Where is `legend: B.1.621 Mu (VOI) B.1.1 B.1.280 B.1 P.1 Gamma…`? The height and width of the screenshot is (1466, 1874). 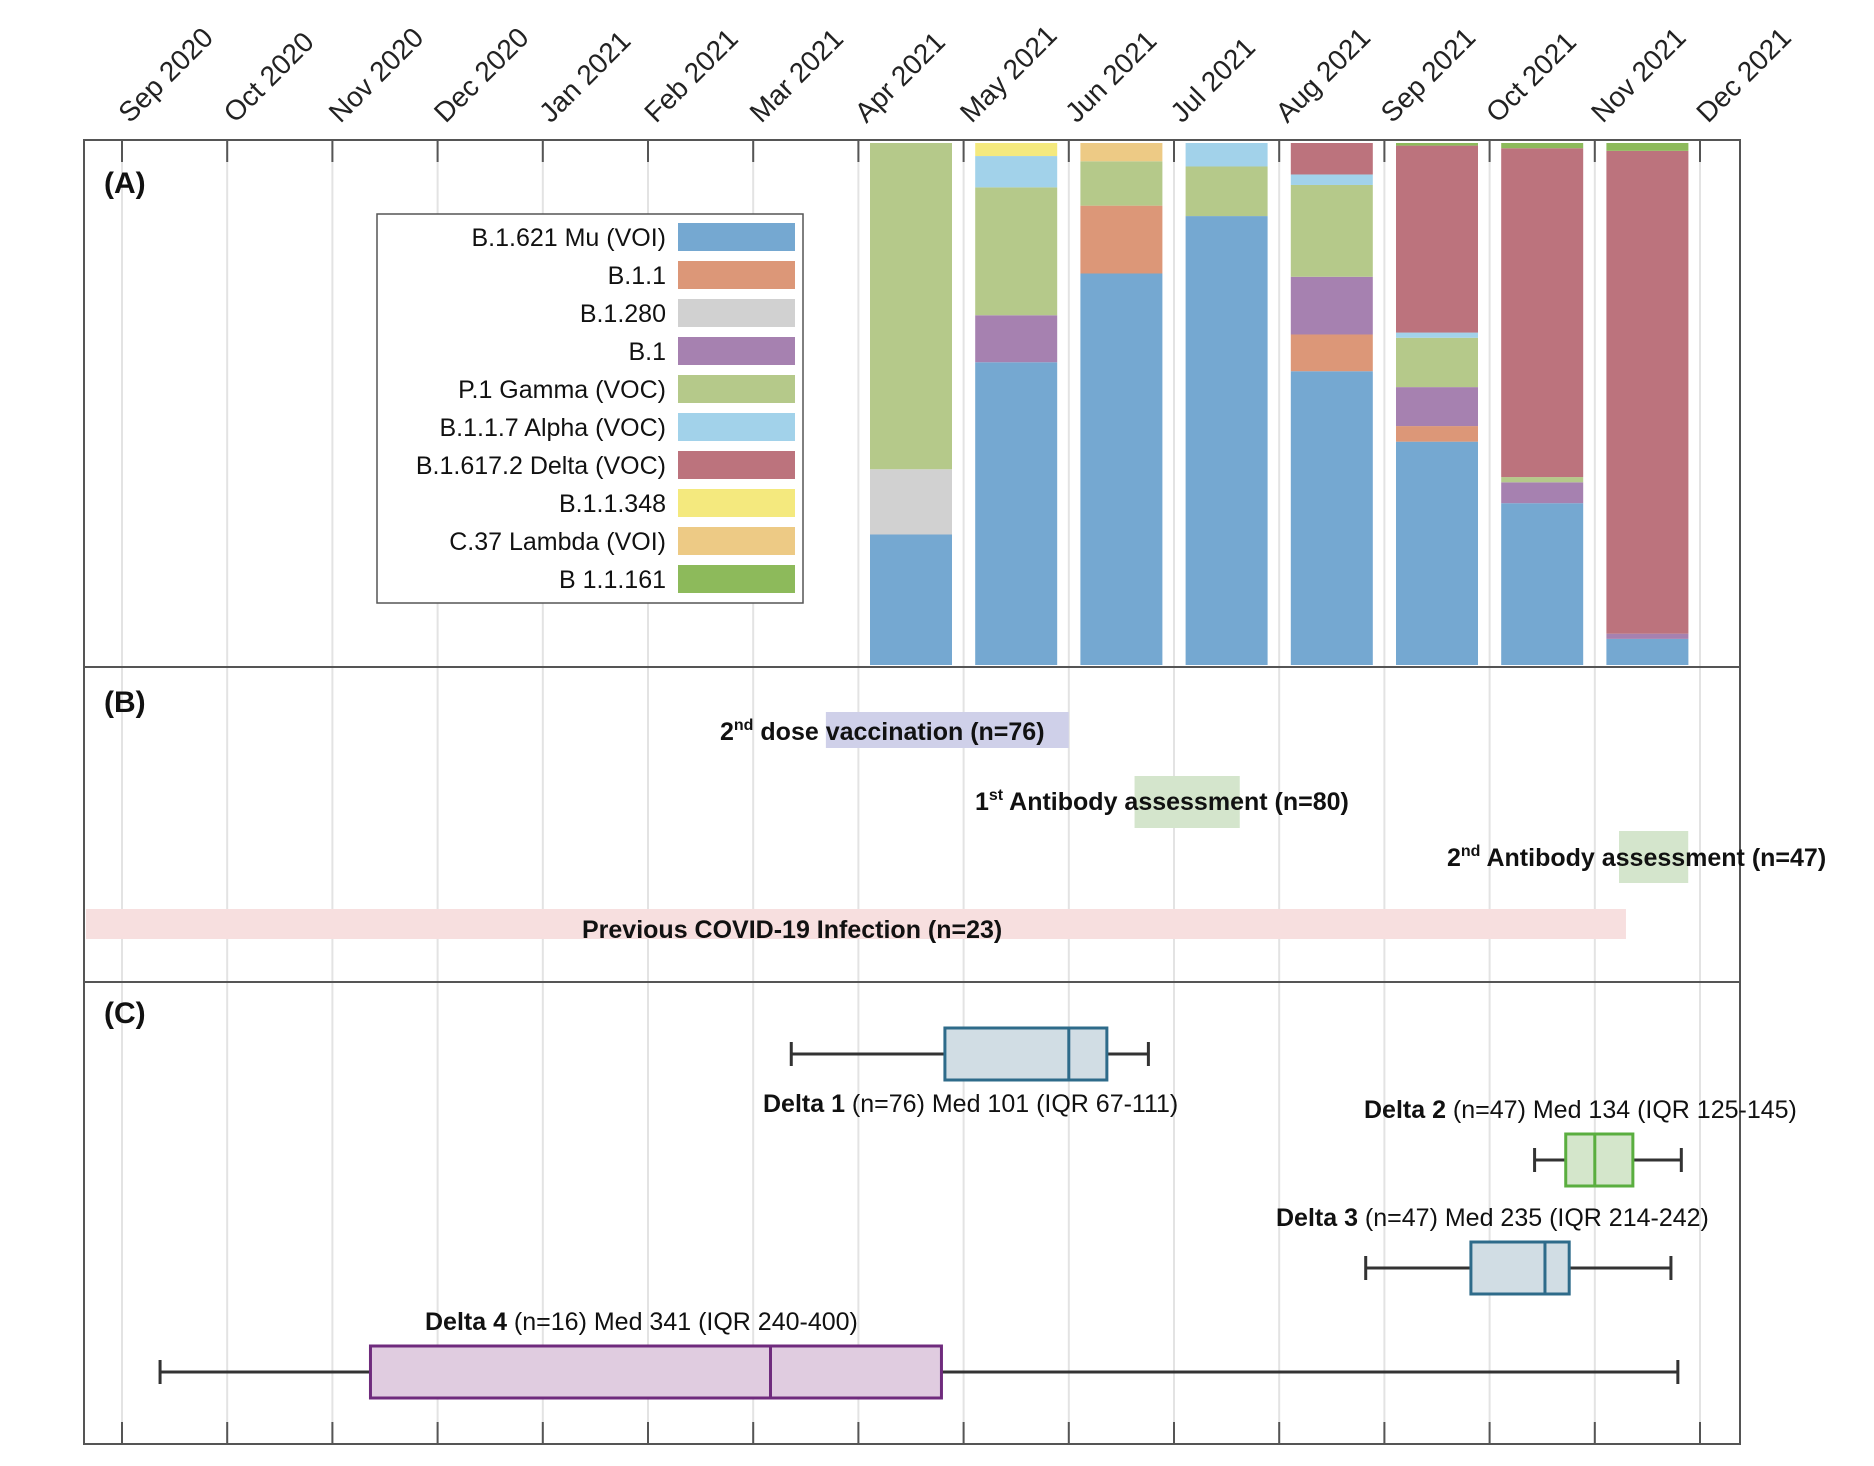 legend: B.1.621 Mu (VOI) B.1.1 B.1.280 B.1 P.1 Gamma… is located at coordinates (590, 408).